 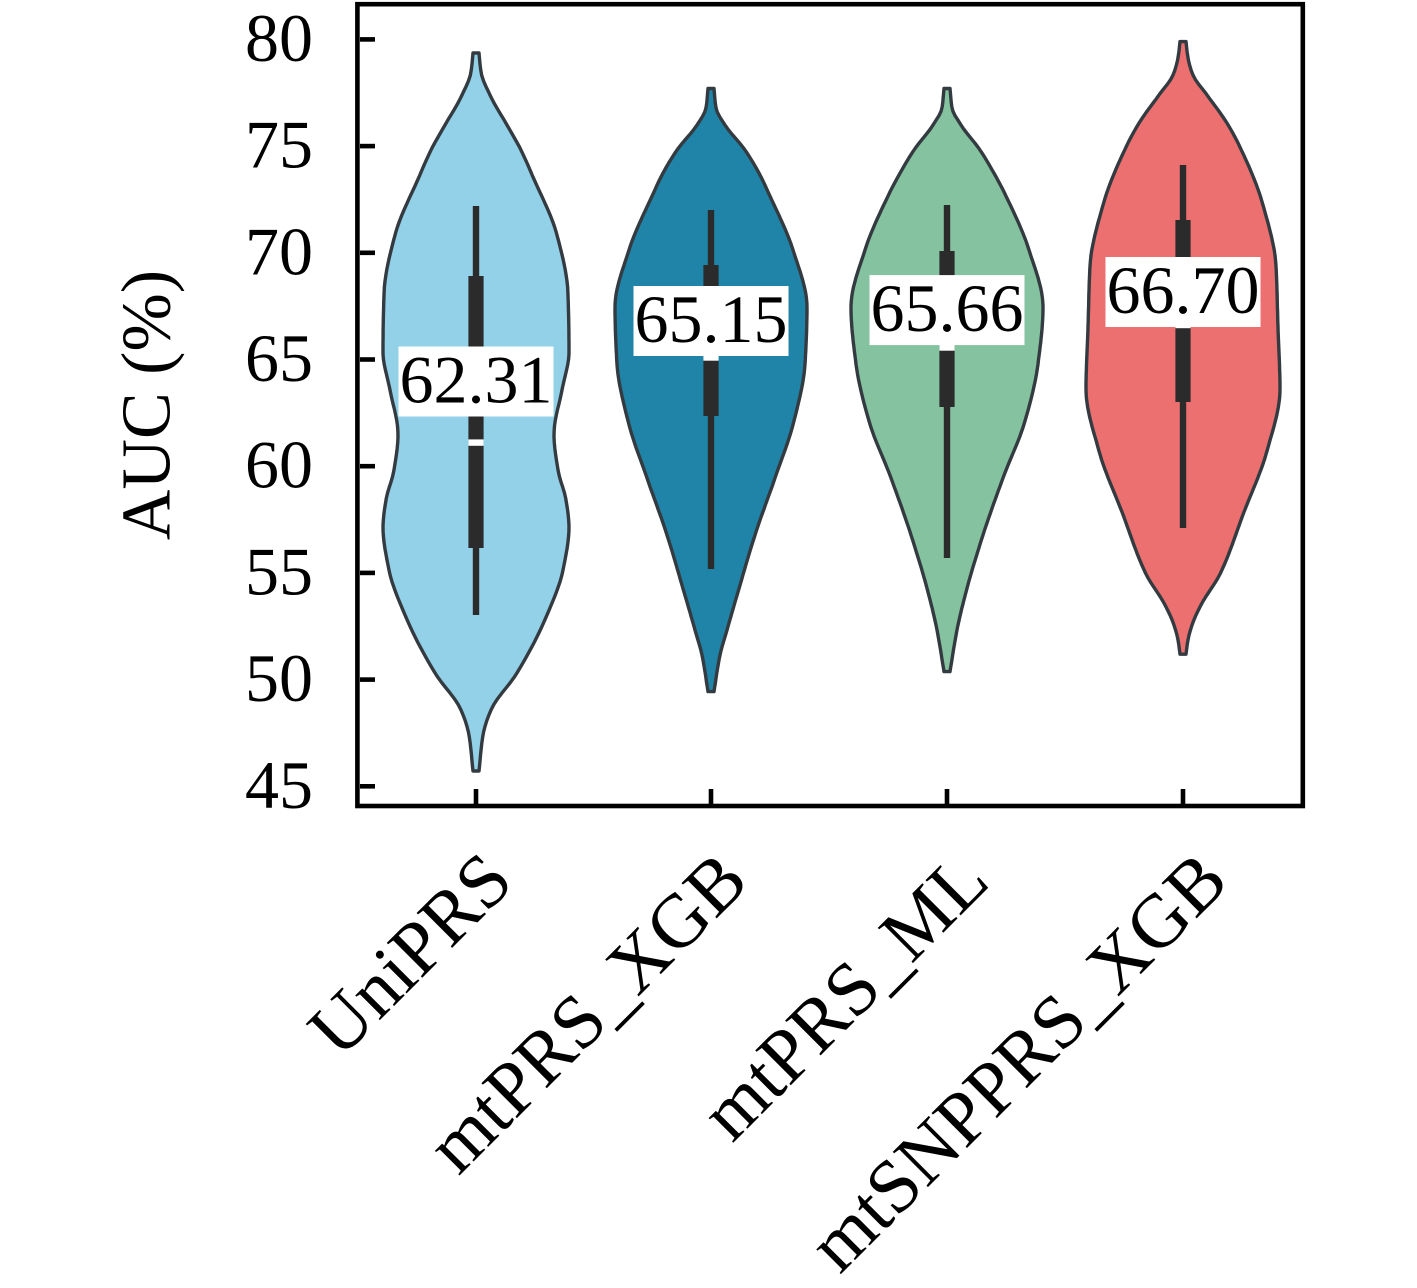 I want to click on svg-text: 62.31, so click(x=476, y=380).